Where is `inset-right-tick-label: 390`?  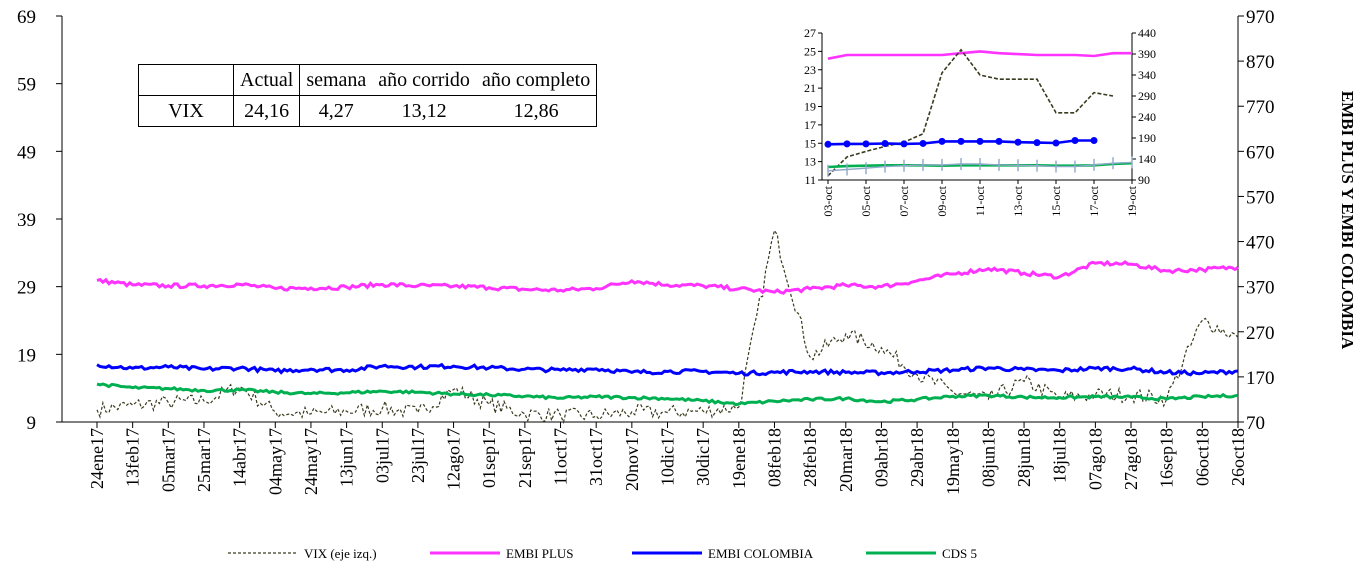 inset-right-tick-label: 390 is located at coordinates (1147, 54).